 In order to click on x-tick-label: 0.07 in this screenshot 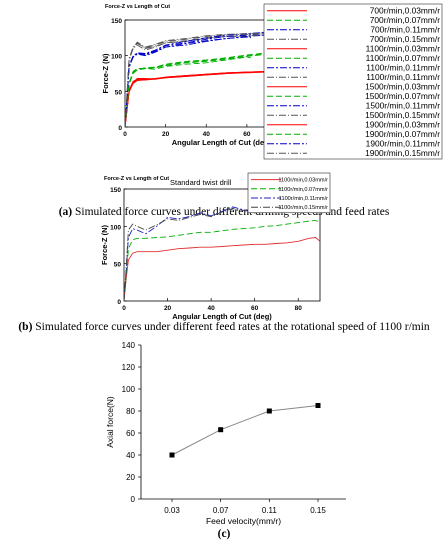, I will do `click(221, 510)`.